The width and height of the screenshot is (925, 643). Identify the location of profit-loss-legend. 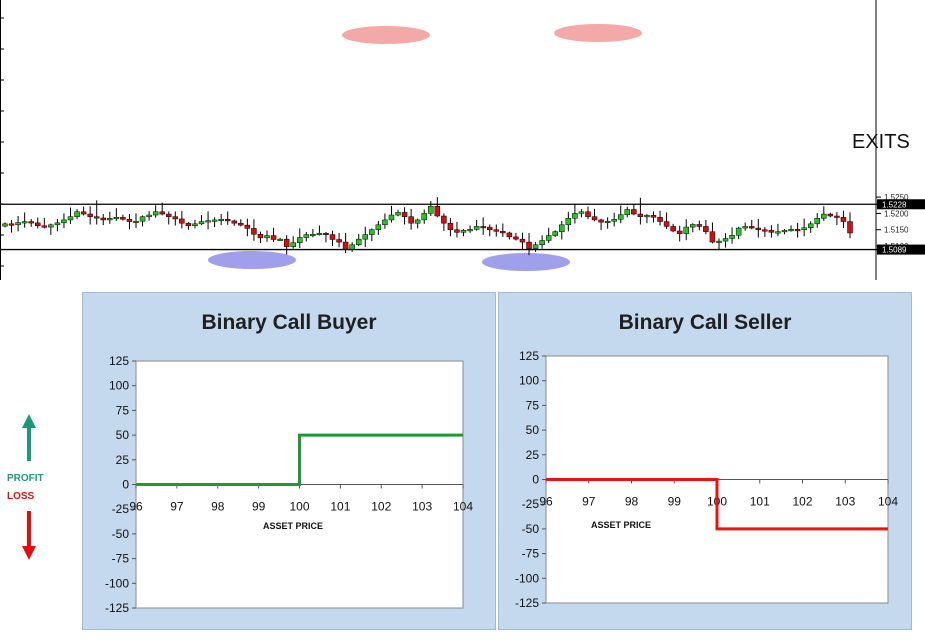
(29, 487).